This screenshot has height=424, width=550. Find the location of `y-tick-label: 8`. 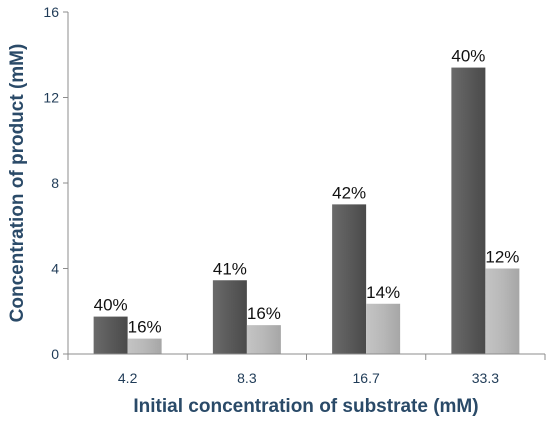

y-tick-label: 8 is located at coordinates (55, 183).